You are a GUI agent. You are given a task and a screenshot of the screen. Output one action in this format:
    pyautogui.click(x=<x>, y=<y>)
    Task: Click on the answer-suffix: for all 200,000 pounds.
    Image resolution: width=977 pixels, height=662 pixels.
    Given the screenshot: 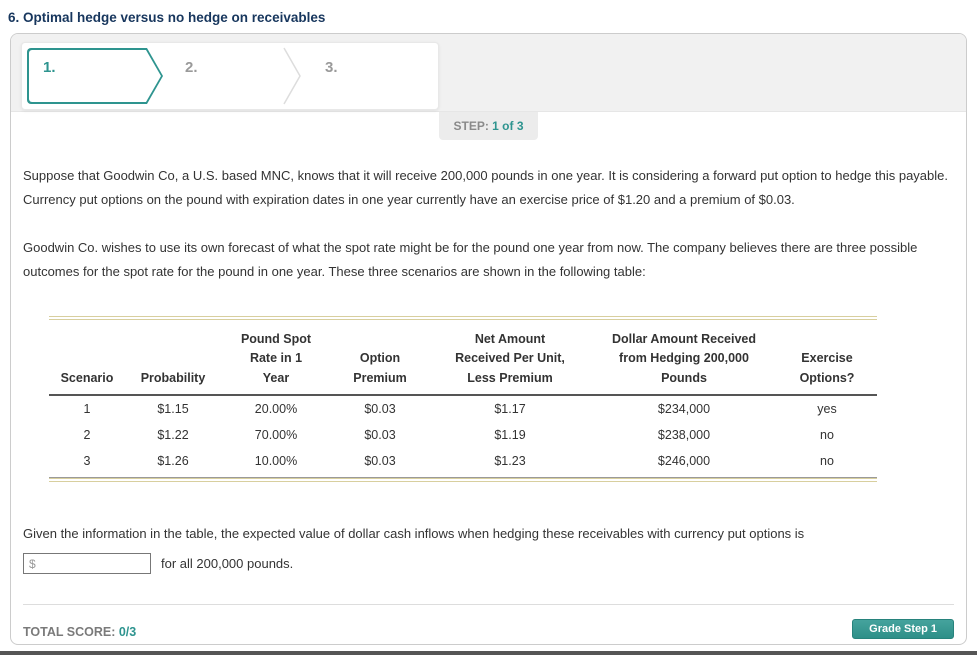 What is the action you would take?
    pyautogui.click(x=227, y=564)
    